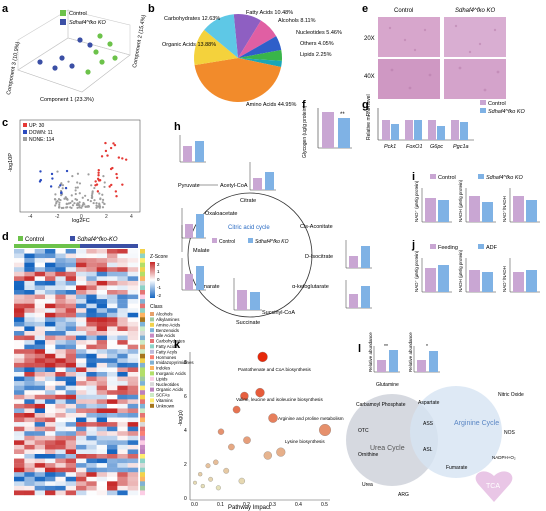 This screenshot has height=511, width=546. I want to click on mini-bar-malate, so click(193, 223).